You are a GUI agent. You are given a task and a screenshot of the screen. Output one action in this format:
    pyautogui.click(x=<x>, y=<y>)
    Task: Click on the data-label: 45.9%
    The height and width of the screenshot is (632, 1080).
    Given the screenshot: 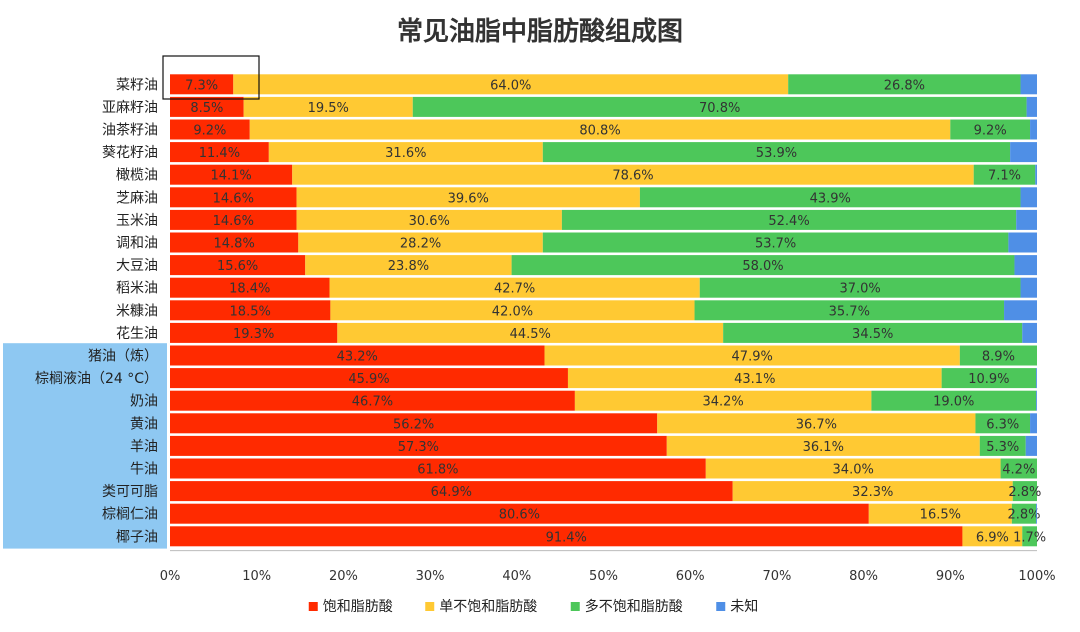 What is the action you would take?
    pyautogui.click(x=368, y=379)
    